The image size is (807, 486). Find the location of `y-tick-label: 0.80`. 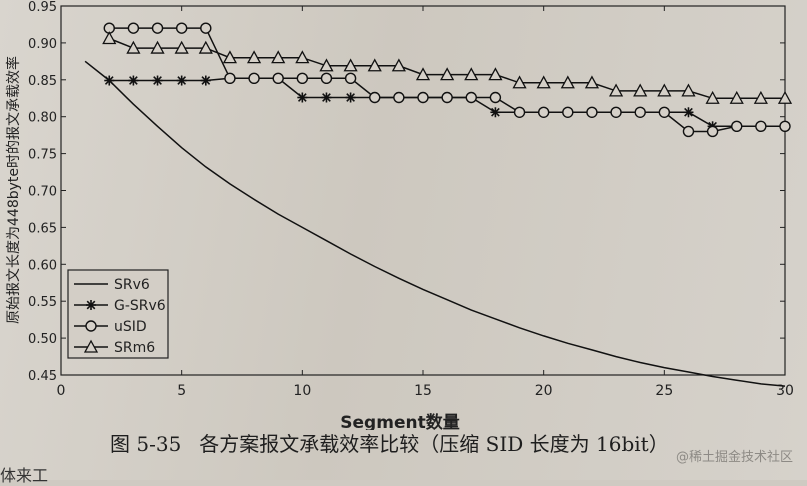

y-tick-label: 0.80 is located at coordinates (42, 118).